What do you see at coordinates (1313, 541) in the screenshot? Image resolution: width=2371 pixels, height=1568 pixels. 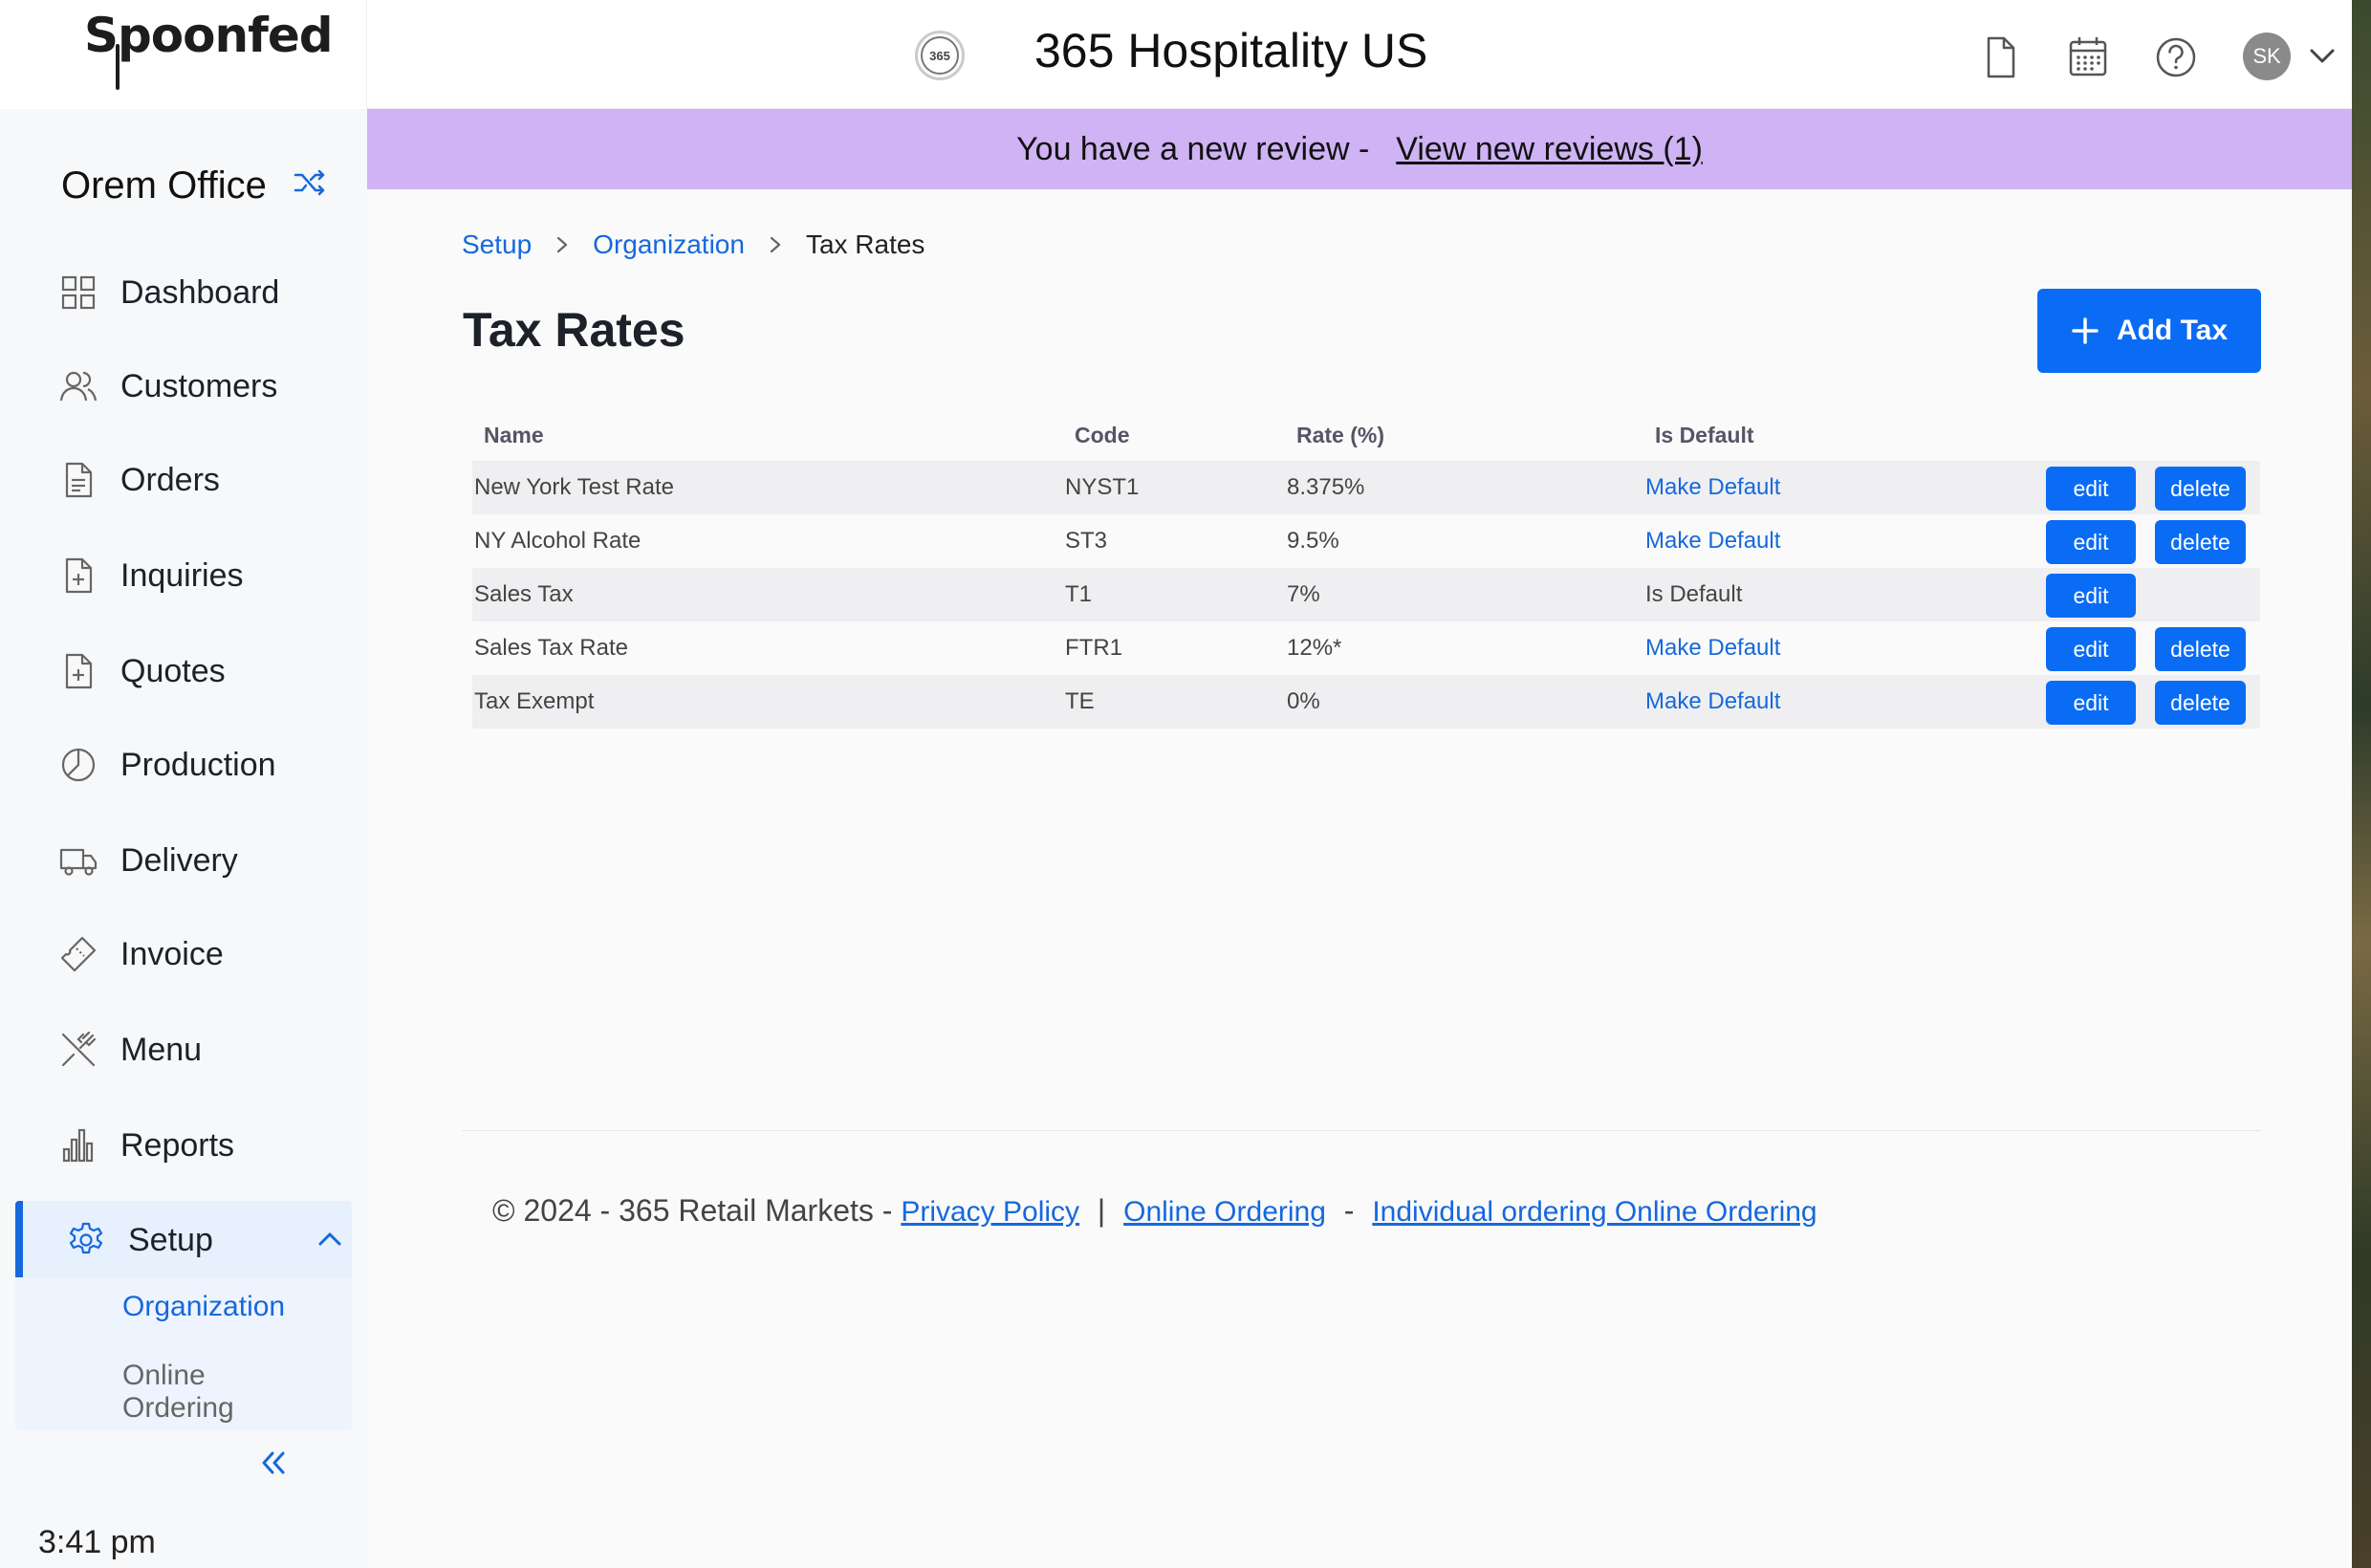 I see `cell-rate: 9.5%` at bounding box center [1313, 541].